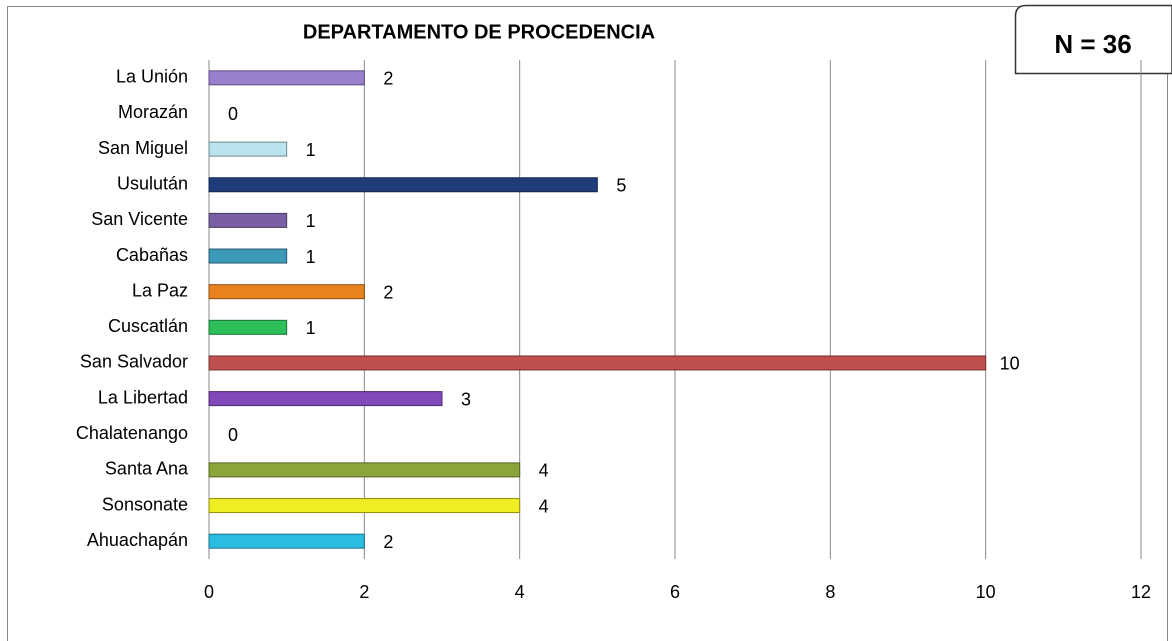 The height and width of the screenshot is (641, 1172). What do you see at coordinates (1141, 592) in the screenshot?
I see `x-tick-label: 12` at bounding box center [1141, 592].